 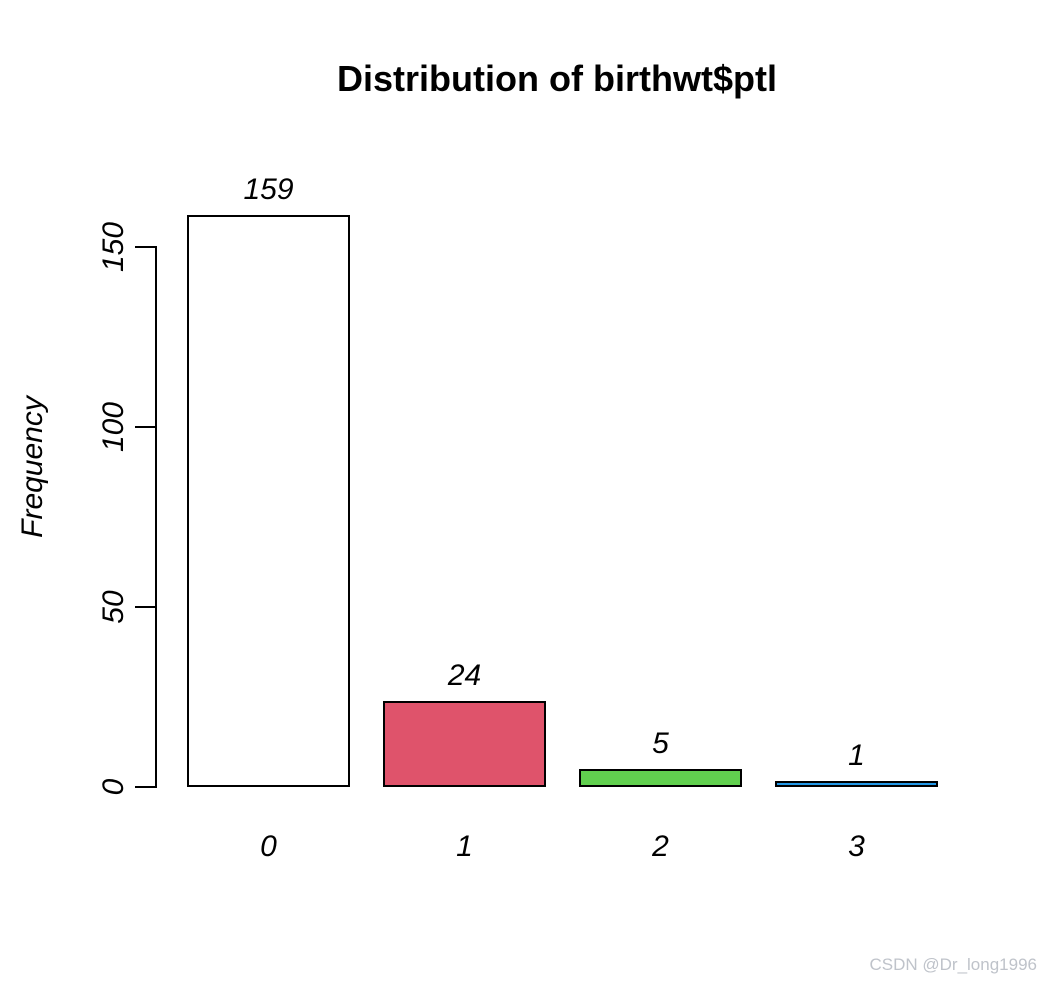 I want to click on bar-value-label: 1, so click(x=856, y=755).